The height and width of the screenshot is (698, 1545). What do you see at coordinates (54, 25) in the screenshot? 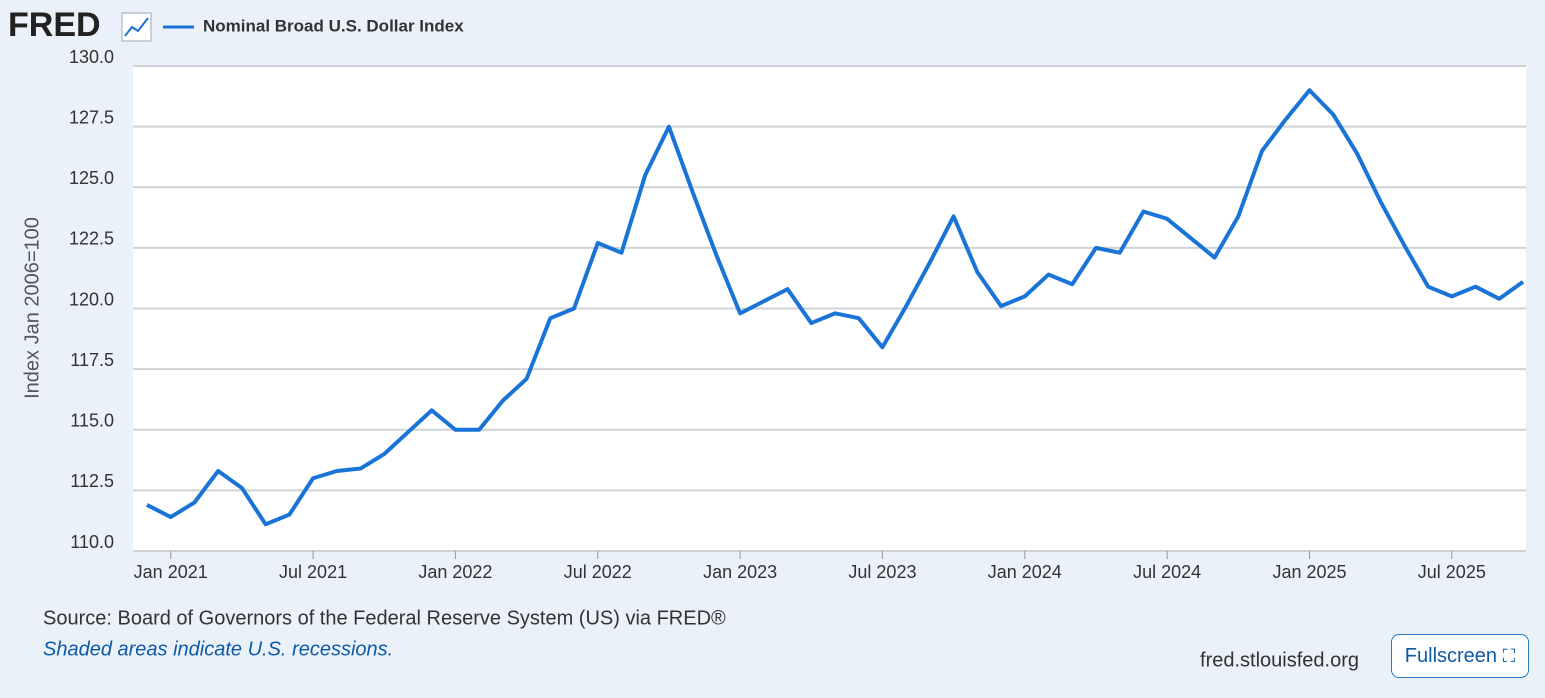
I see `logo: FRED` at bounding box center [54, 25].